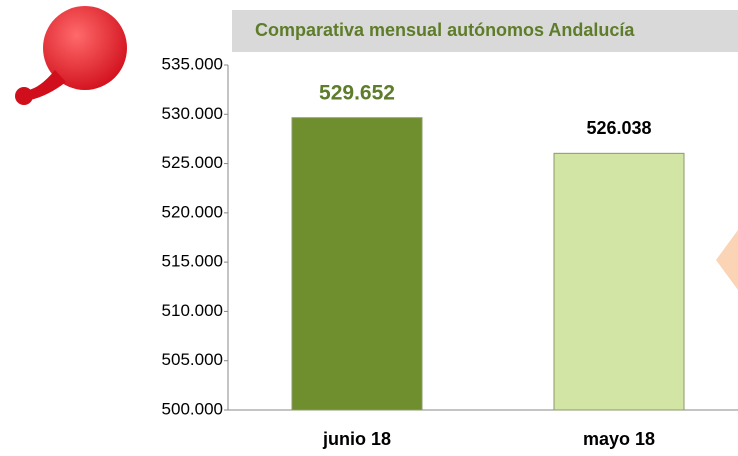 This screenshot has width=738, height=456. I want to click on y-tick-label: 525.000, so click(192, 162).